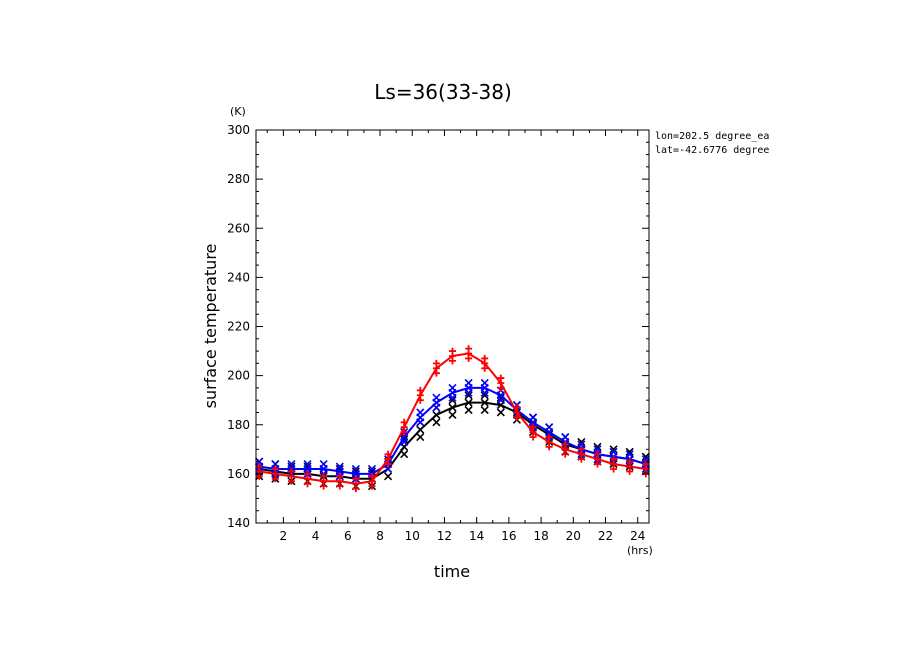 The image size is (904, 654). What do you see at coordinates (443, 92) in the screenshot?
I see `chart-title: Ls=36(33-38)` at bounding box center [443, 92].